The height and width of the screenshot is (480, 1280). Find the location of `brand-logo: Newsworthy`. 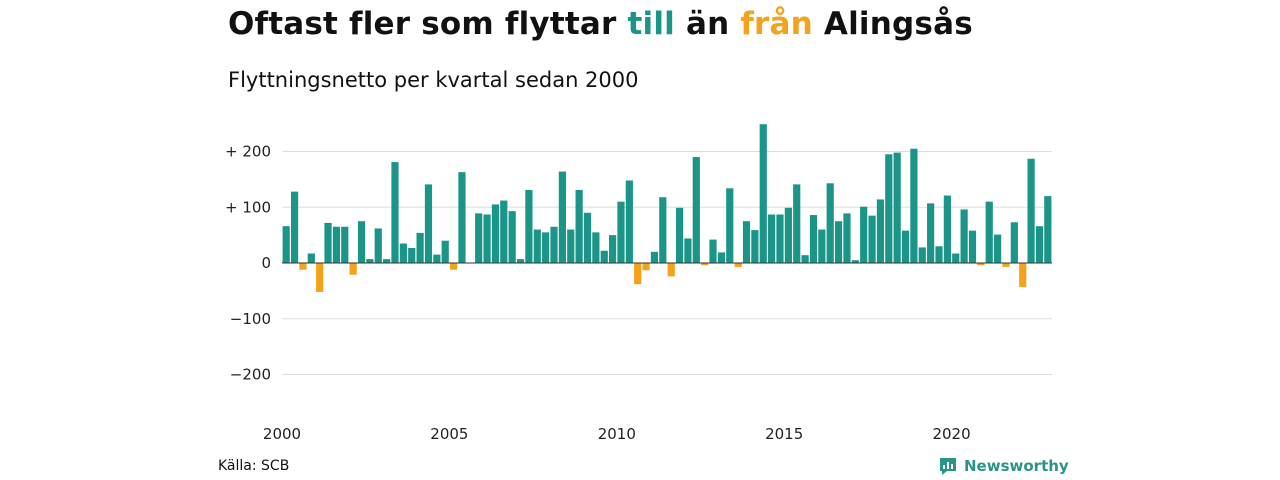

brand-logo: Newsworthy is located at coordinates (1003, 466).